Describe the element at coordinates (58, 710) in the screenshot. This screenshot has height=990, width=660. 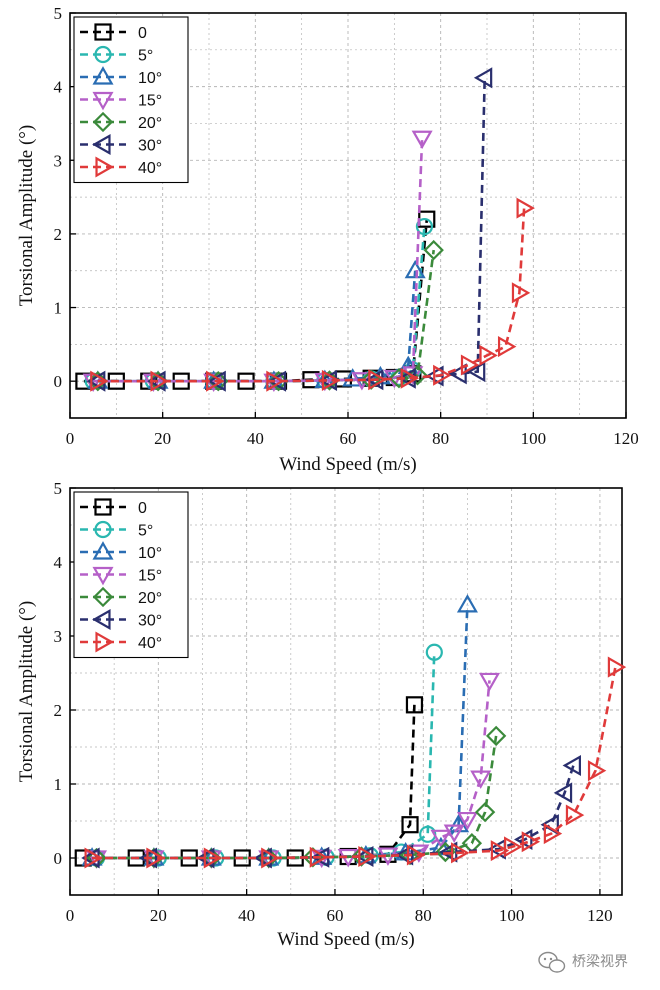
I see `y-tick-label: 2` at that location.